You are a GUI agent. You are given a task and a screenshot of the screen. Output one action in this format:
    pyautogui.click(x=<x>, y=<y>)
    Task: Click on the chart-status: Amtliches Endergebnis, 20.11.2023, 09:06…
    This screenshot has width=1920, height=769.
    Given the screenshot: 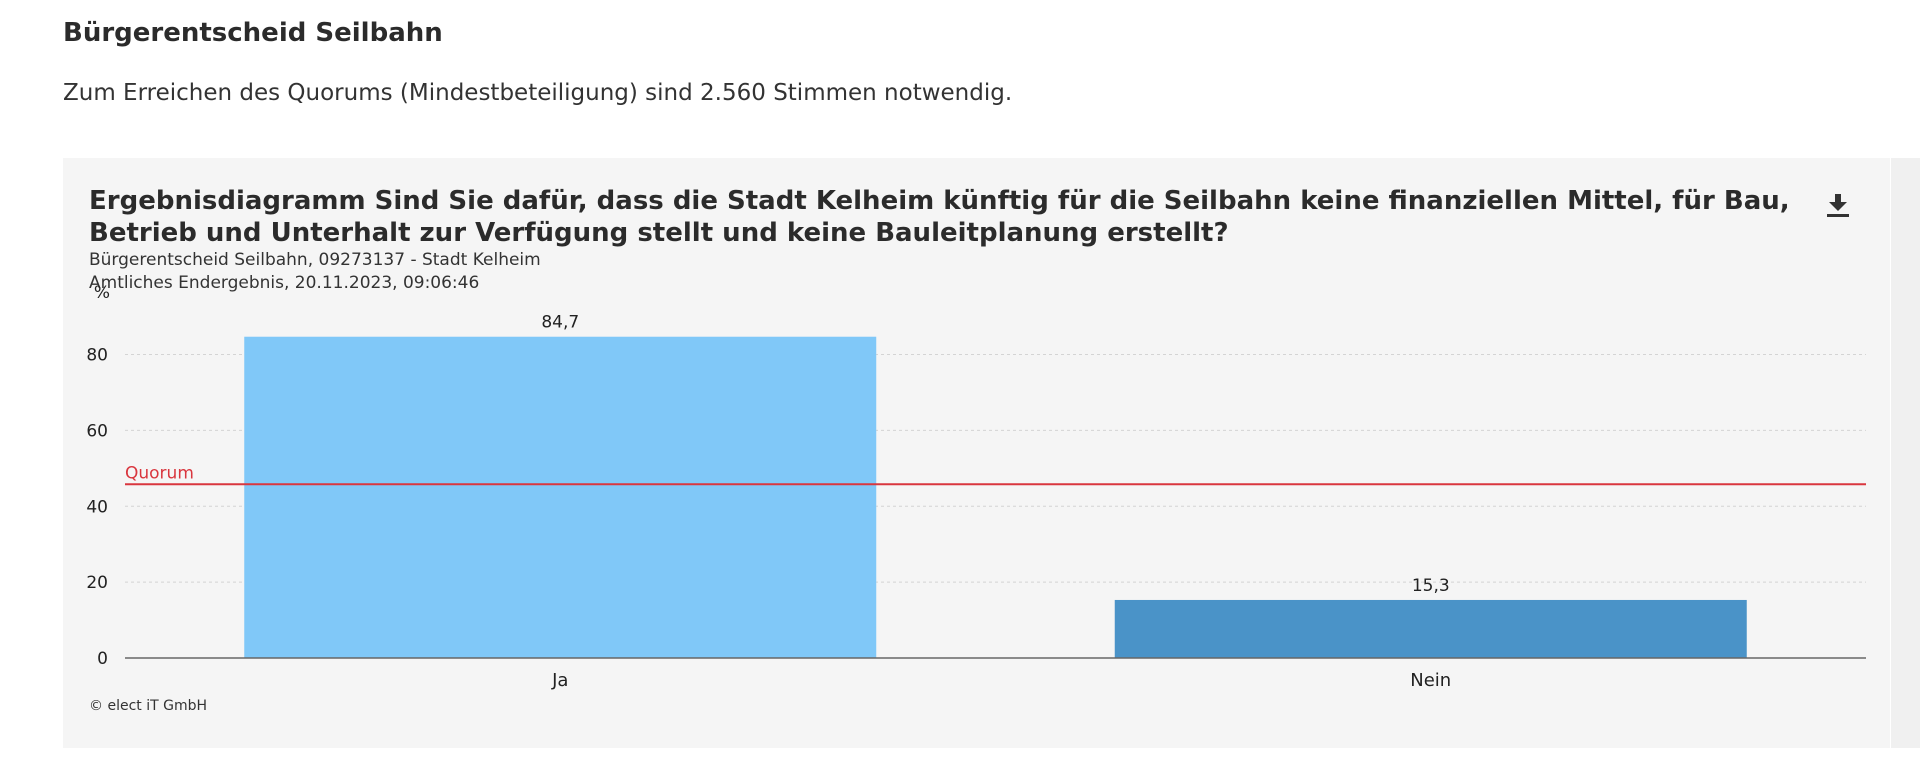 What is the action you would take?
    pyautogui.click(x=284, y=283)
    